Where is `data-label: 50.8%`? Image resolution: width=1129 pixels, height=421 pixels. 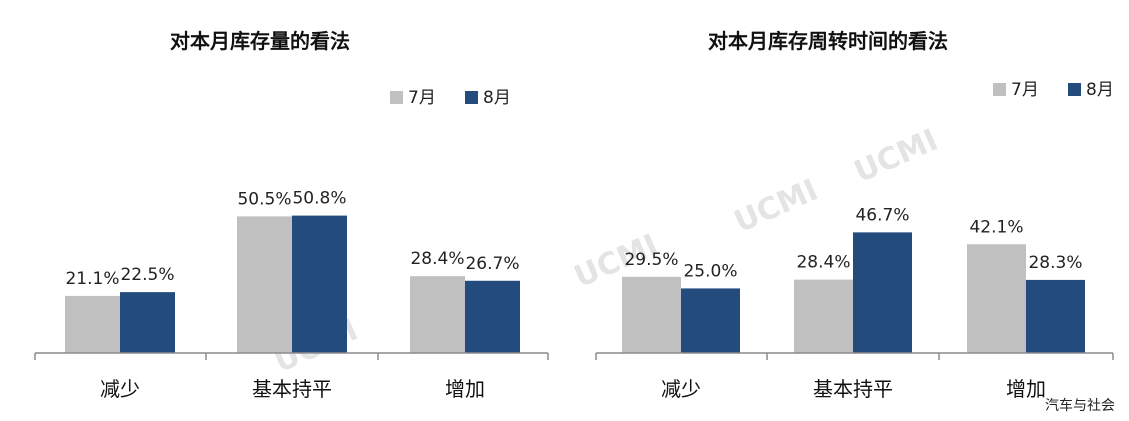
data-label: 50.8% is located at coordinates (319, 199).